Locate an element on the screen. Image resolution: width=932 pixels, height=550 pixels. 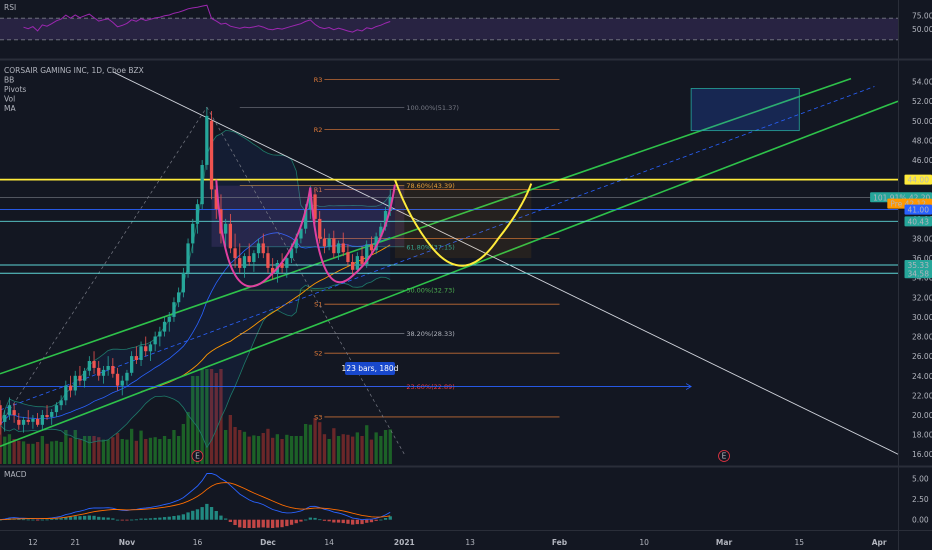
price-tick: 22.00 is located at coordinates (922, 395).